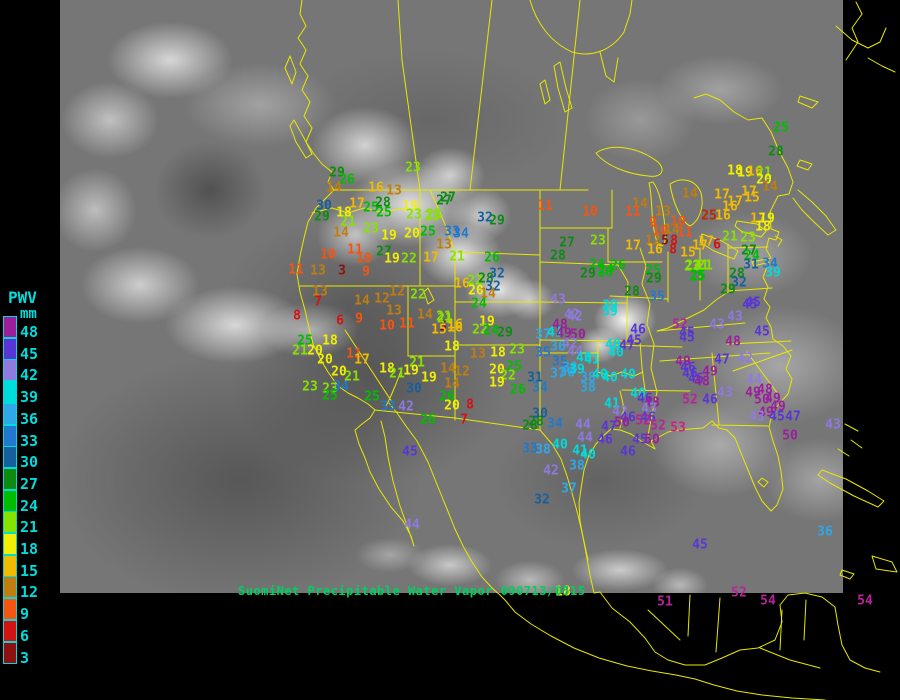 This screenshot has height=700, width=900. Describe the element at coordinates (29, 353) in the screenshot. I see `legend-value-label: 45` at that location.